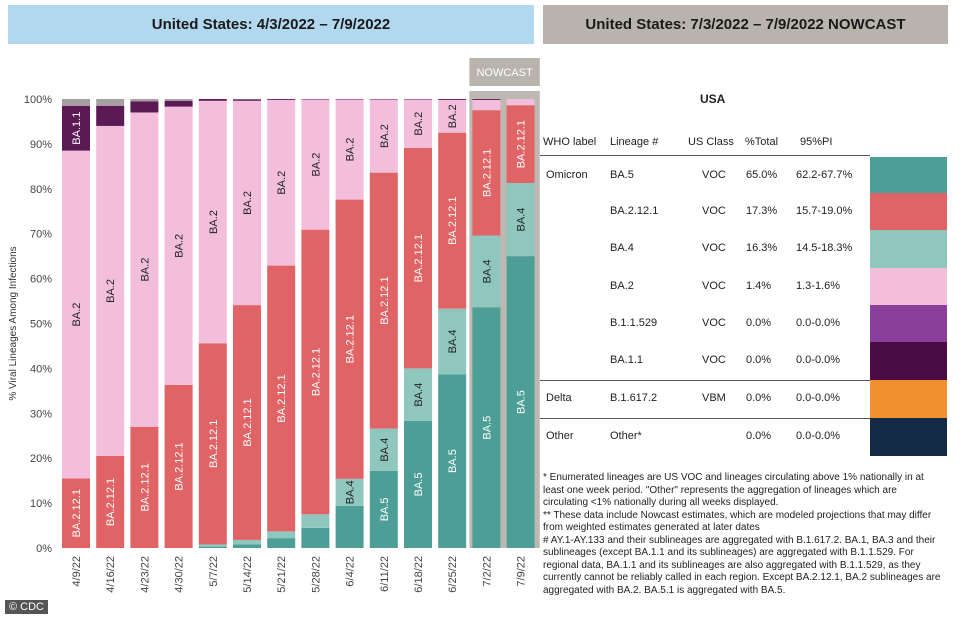  Describe the element at coordinates (762, 174) in the screenshot. I see `table-cell-total: 65.0%` at that location.